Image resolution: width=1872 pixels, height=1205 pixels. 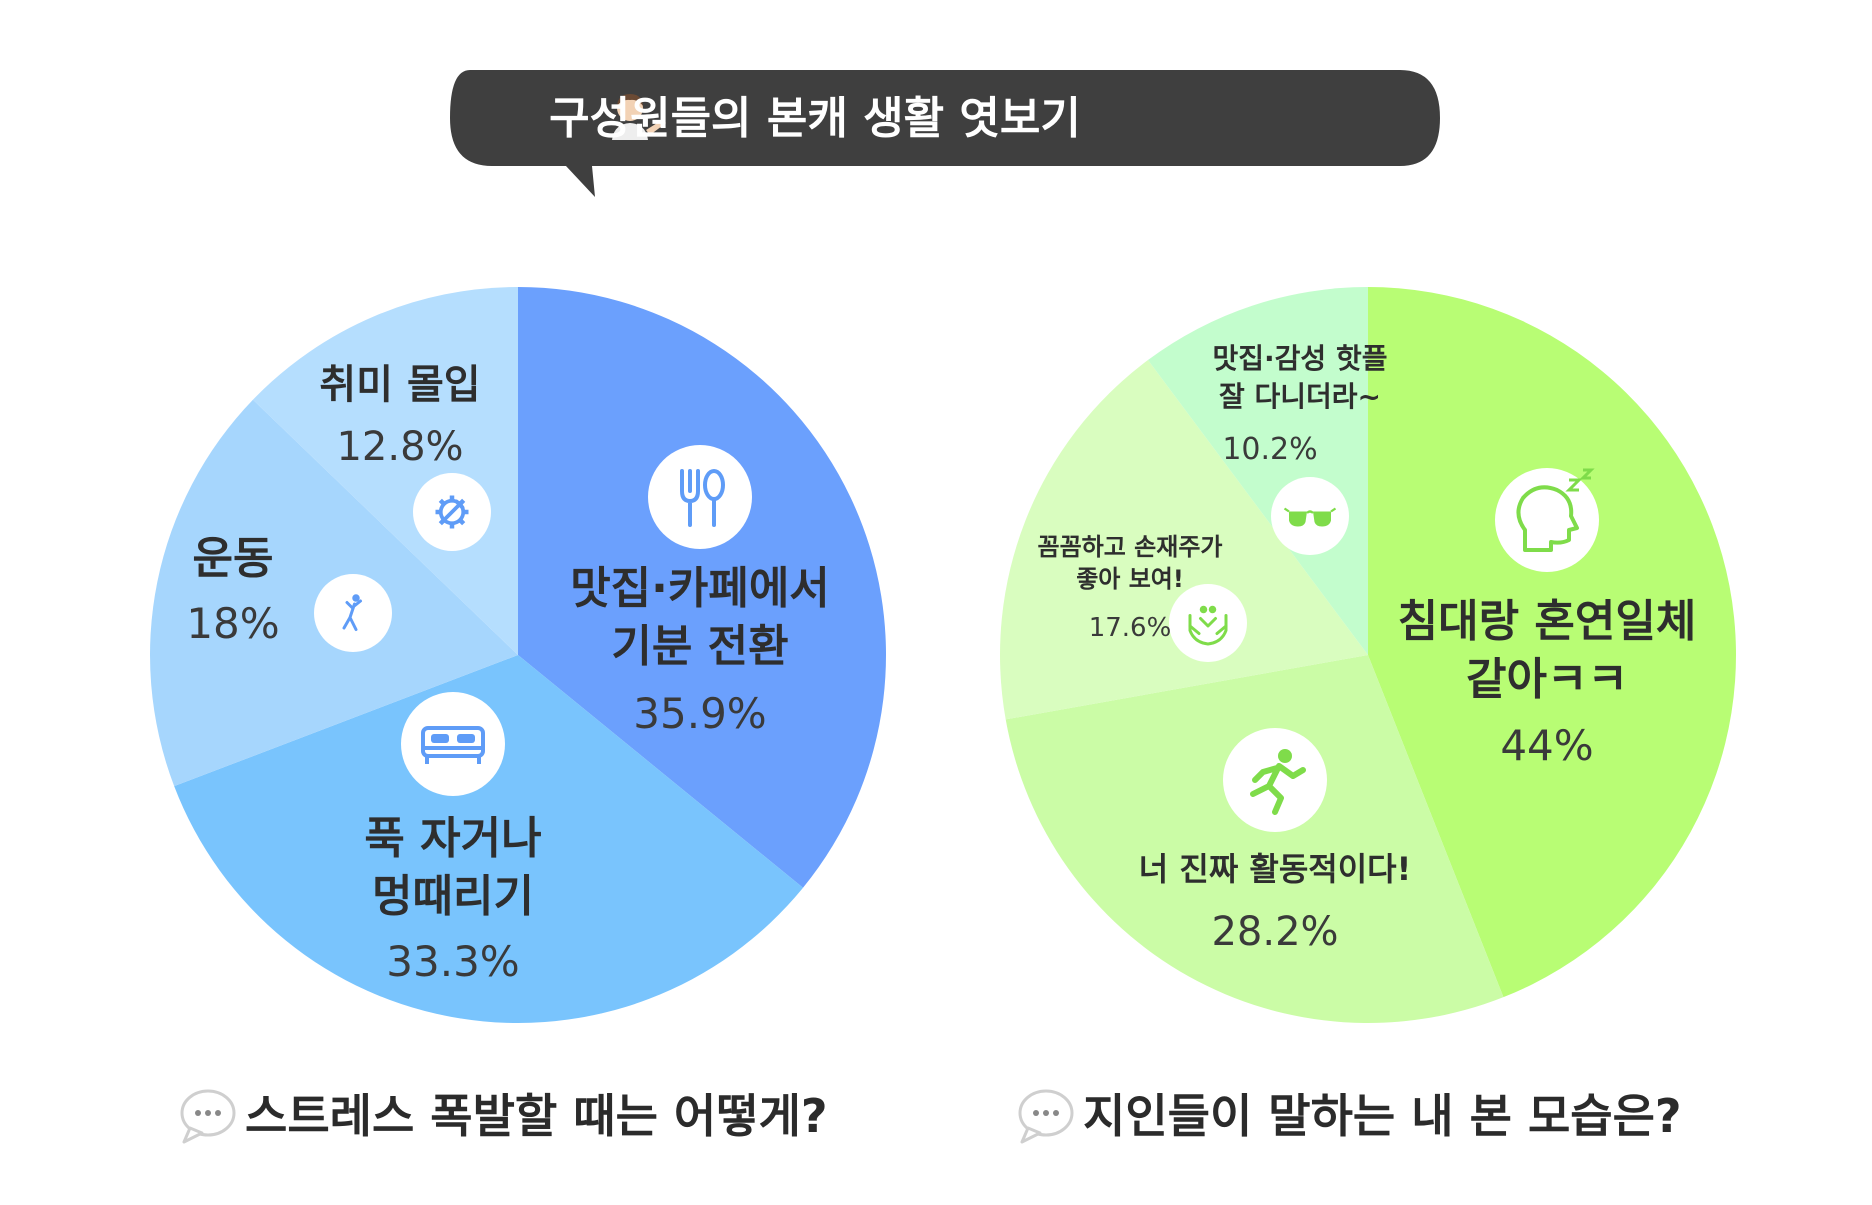 I want to click on slice-label: 취미 몰입, so click(x=399, y=385).